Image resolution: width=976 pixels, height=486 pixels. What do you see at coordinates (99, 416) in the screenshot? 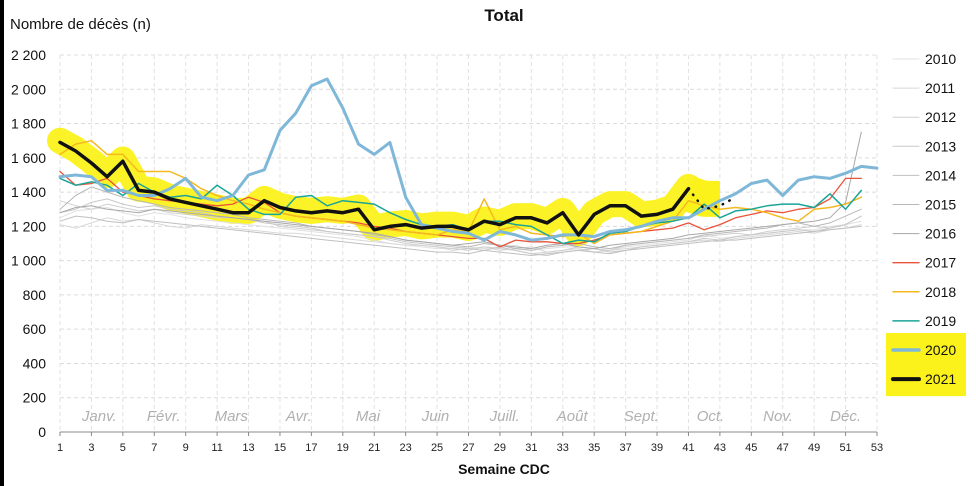
I see `month-label: Janv.` at bounding box center [99, 416].